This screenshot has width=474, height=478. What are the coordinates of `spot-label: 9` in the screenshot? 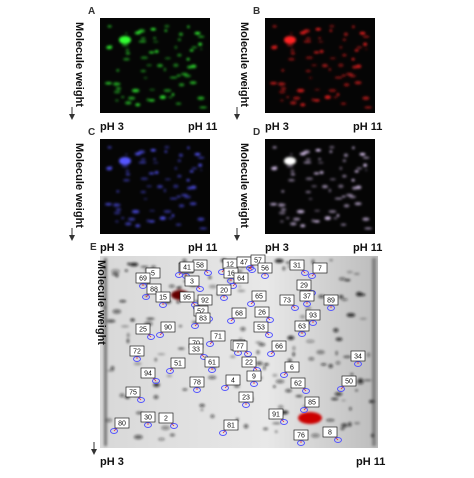 It's located at (254, 376).